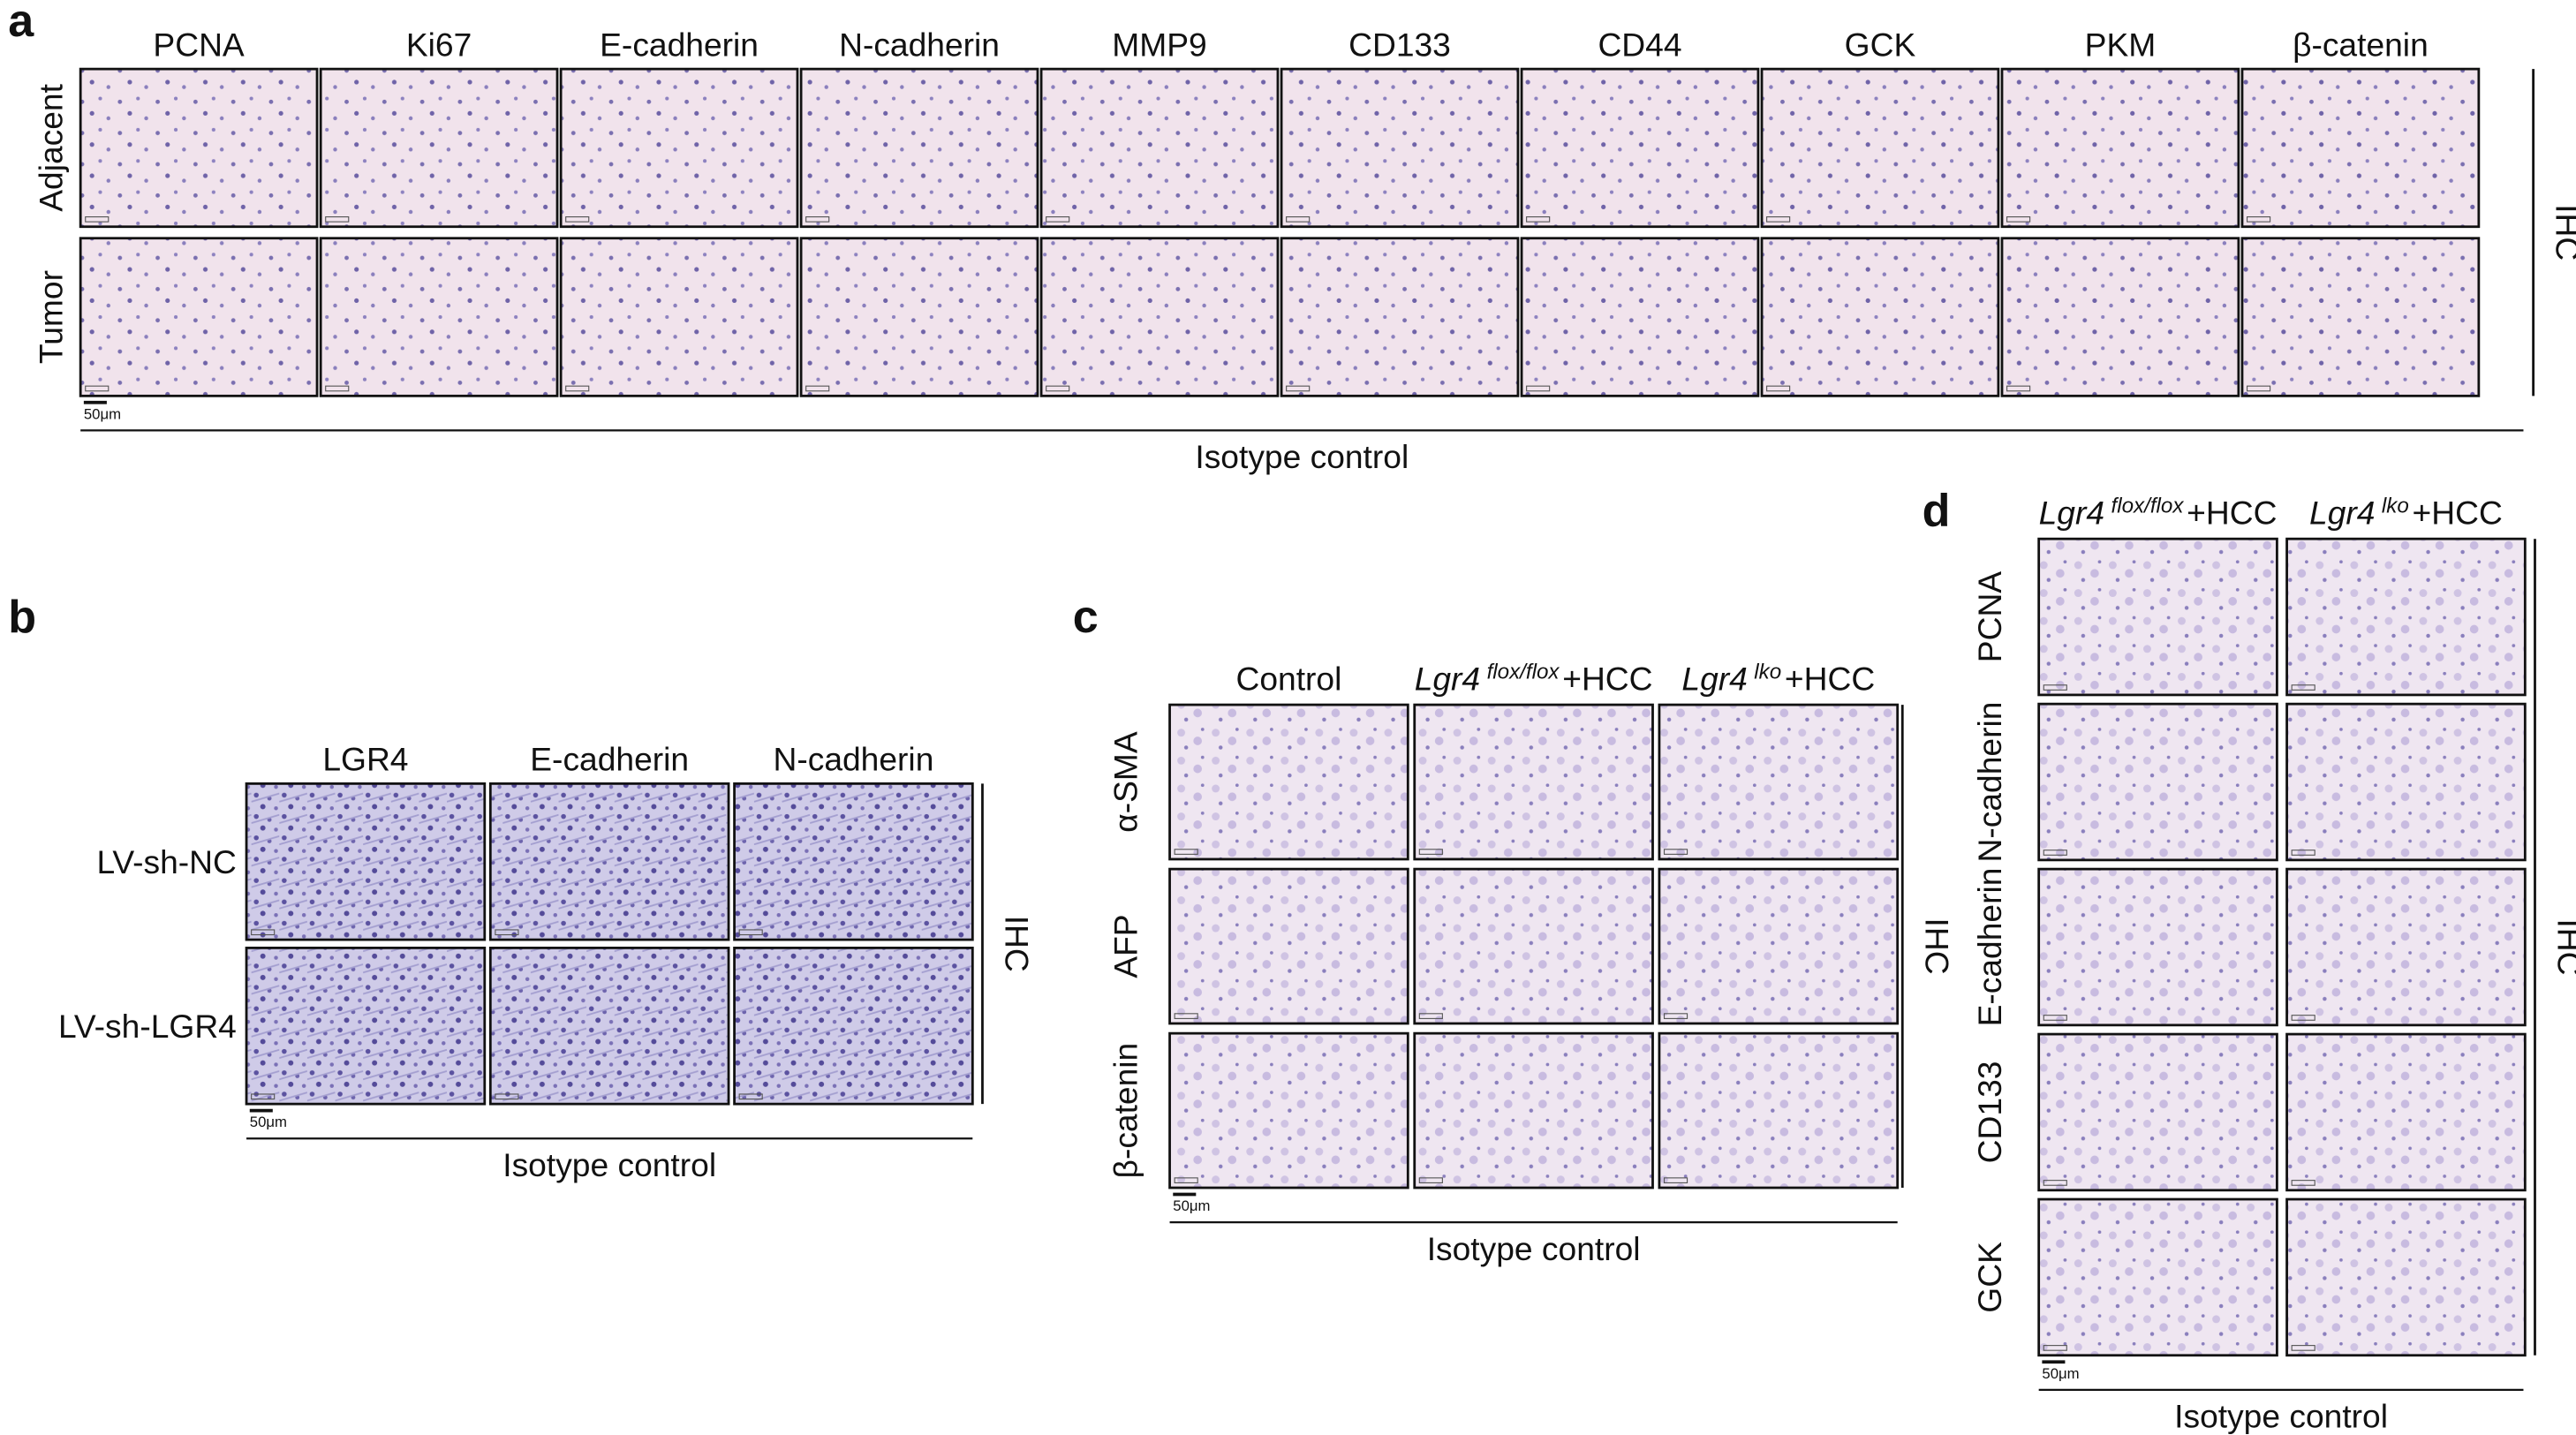 This screenshot has width=2576, height=1435. Describe the element at coordinates (1937, 511) in the screenshot. I see `panel-letter: d` at that location.